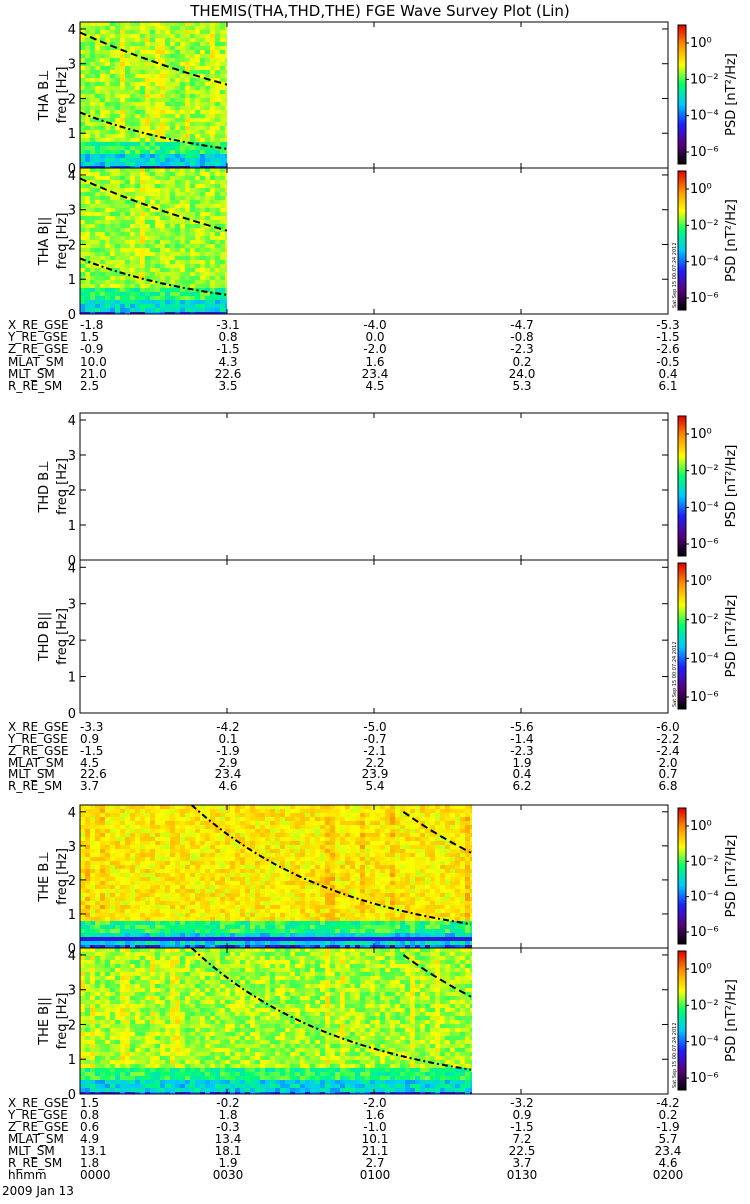  I want to click on orbit-row-value: -0.9, so click(91, 349).